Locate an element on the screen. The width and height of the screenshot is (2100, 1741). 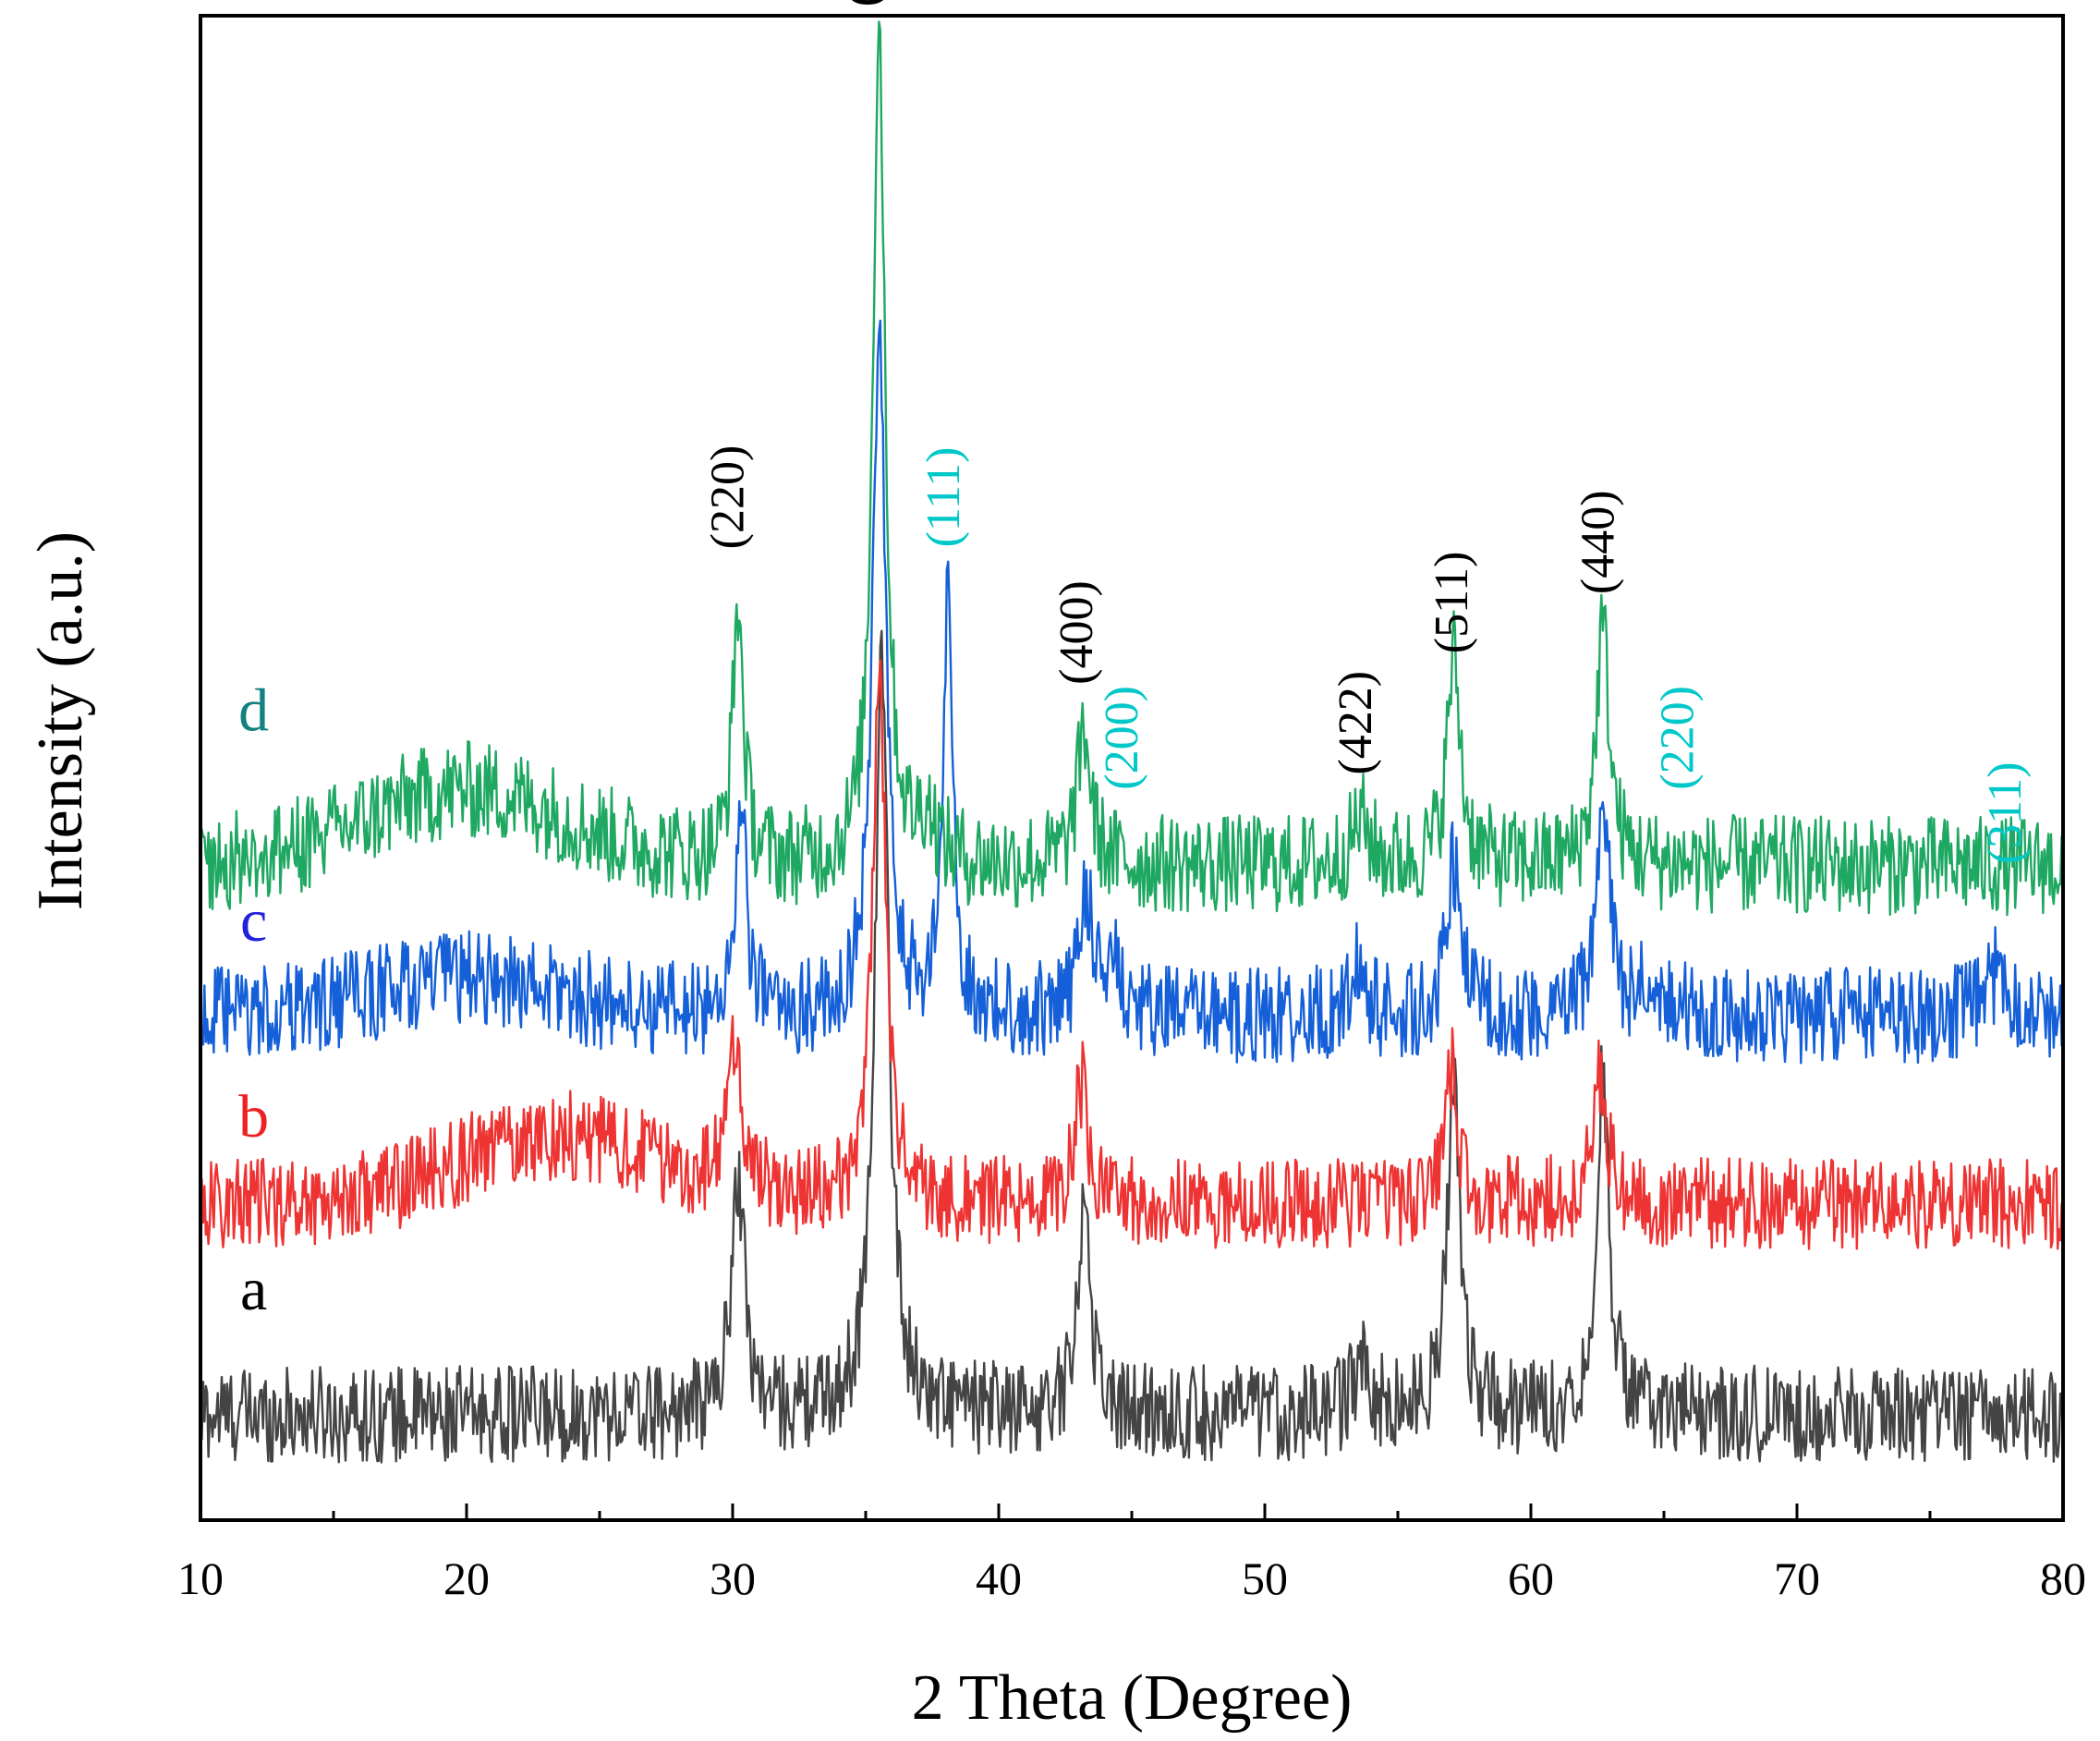
peak-label-0: (220) is located at coordinates (729, 497).